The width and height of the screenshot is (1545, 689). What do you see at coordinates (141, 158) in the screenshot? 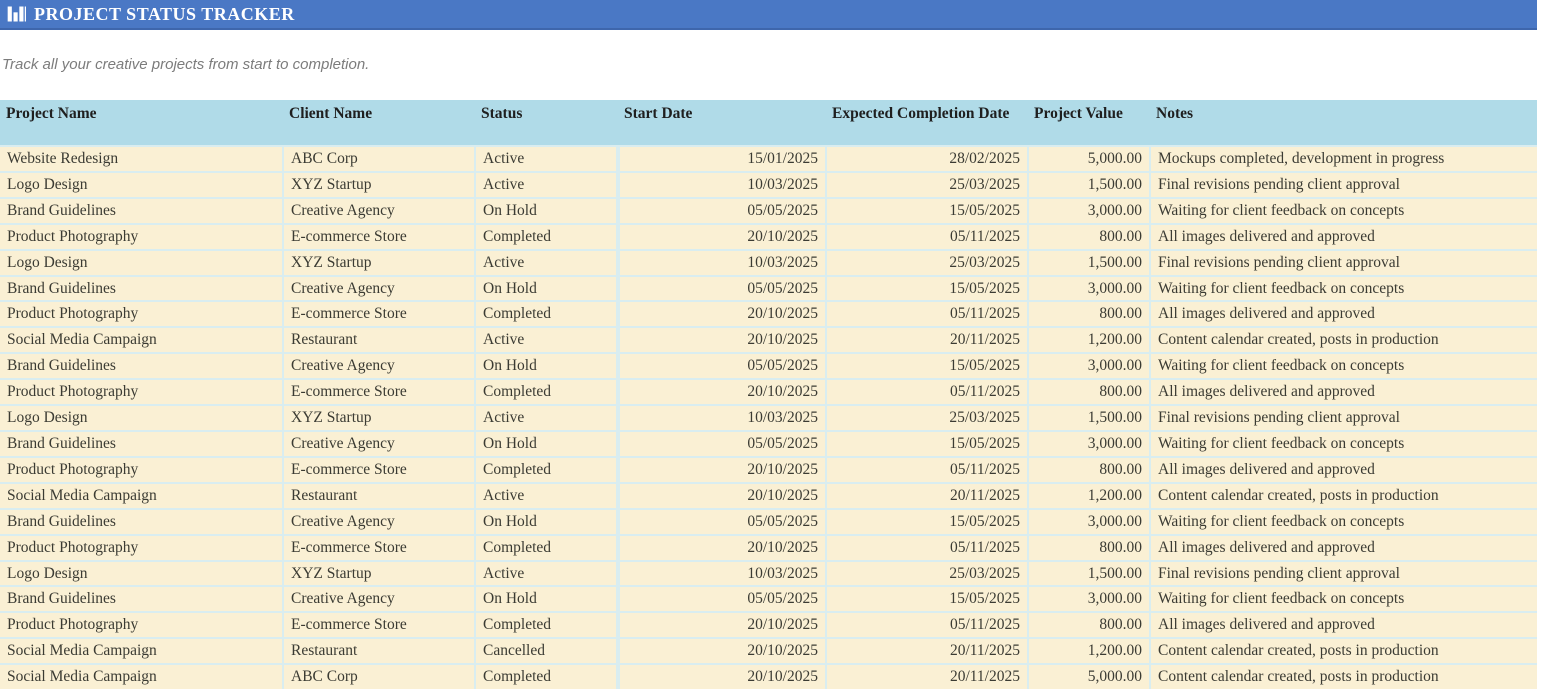
I see `cell-project-name: Website Redesign` at bounding box center [141, 158].